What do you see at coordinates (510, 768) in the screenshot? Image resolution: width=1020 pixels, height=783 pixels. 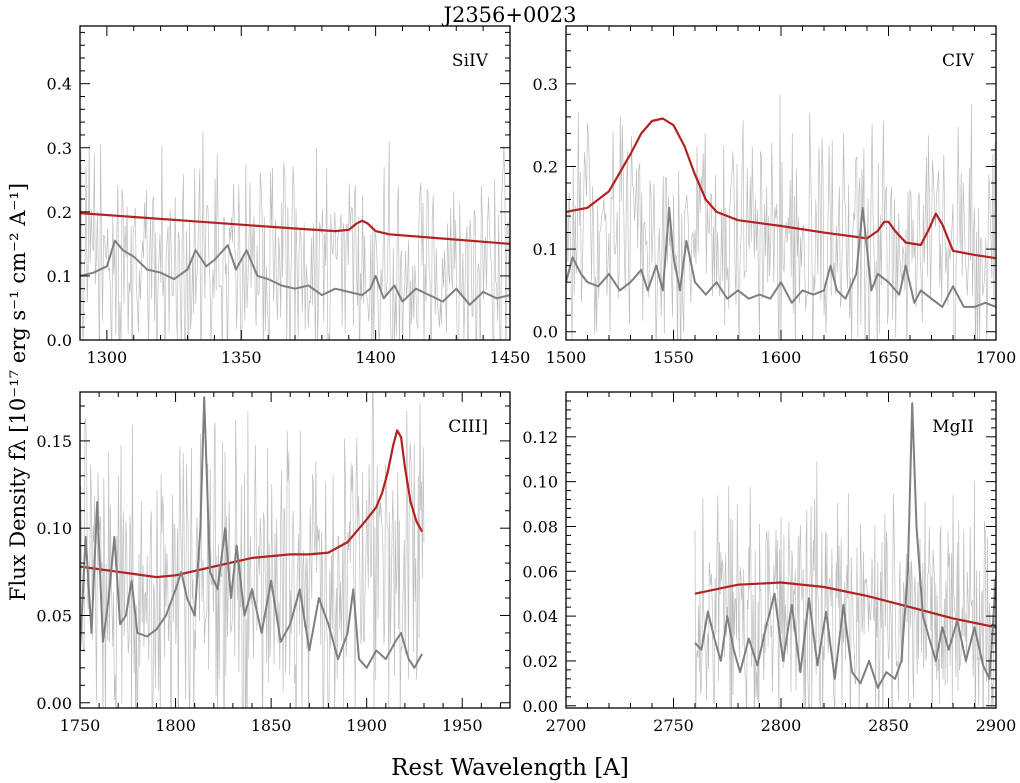 I see `x-axis-label: Rest Wavelength [A]` at bounding box center [510, 768].